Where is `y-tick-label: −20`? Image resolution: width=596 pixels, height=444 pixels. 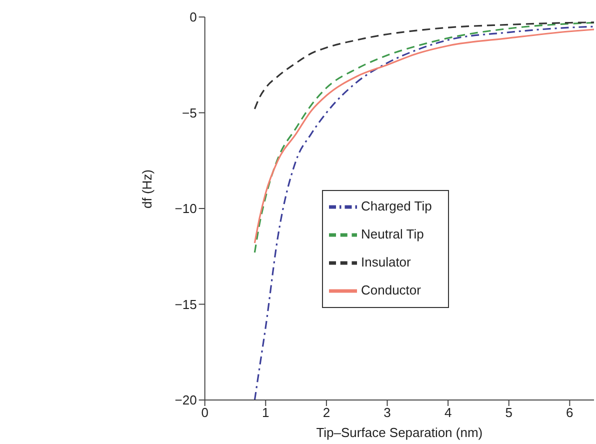
y-tick-label: −20 is located at coordinates (185, 400).